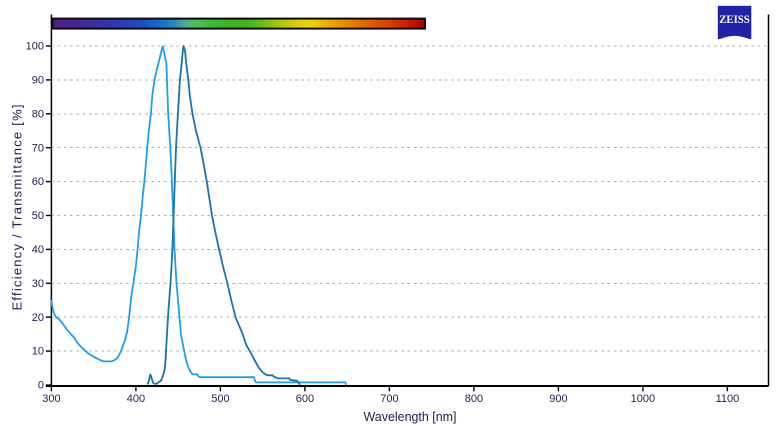 This screenshot has width=783, height=426. Describe the element at coordinates (389, 399) in the screenshot. I see `svg-text: 700` at that location.